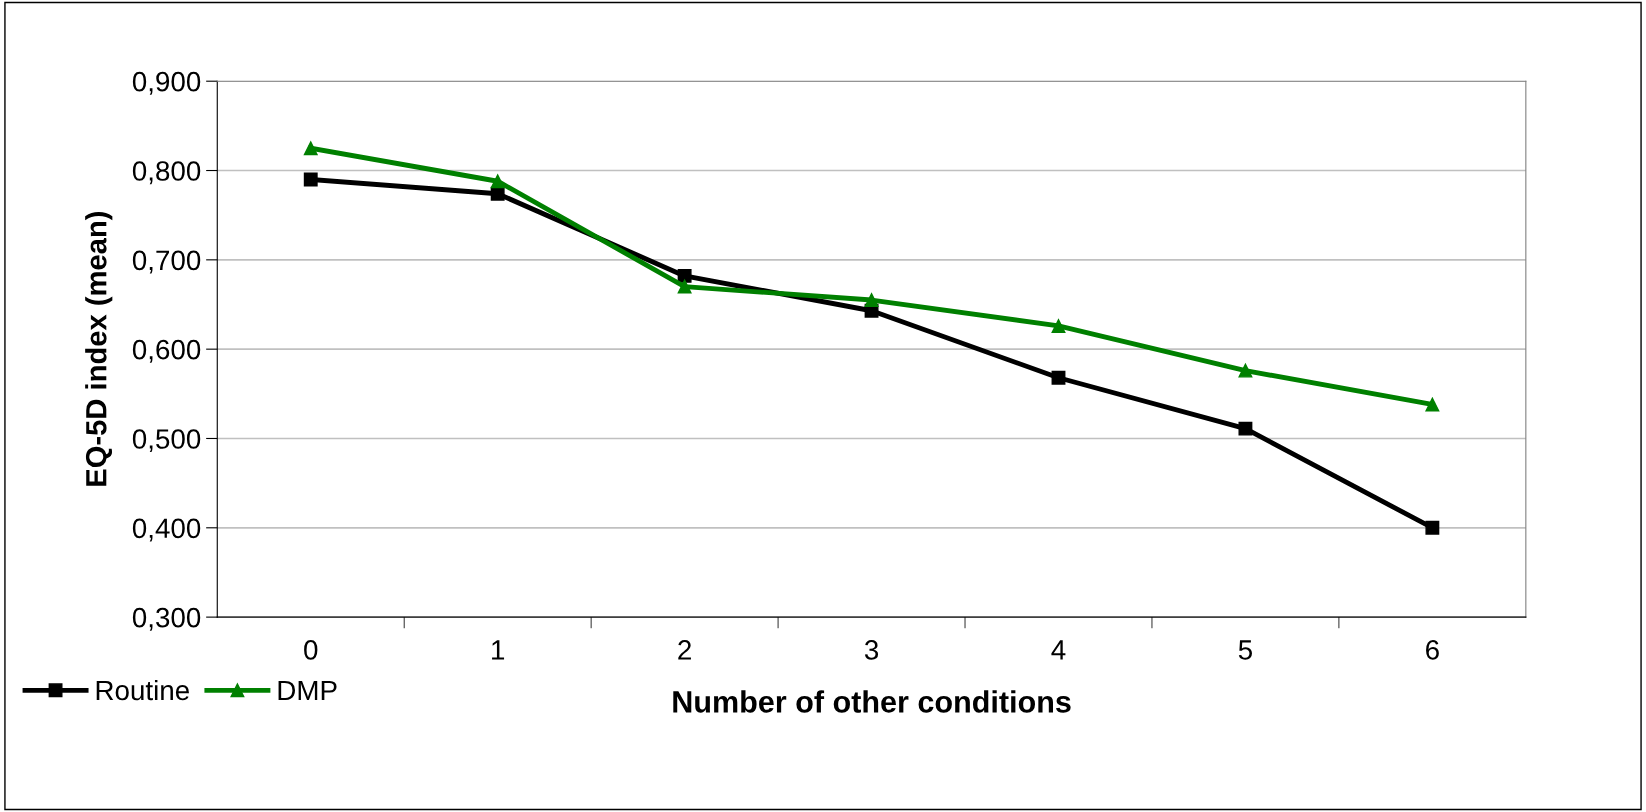 Image resolution: width=1646 pixels, height=812 pixels. What do you see at coordinates (99, 349) in the screenshot?
I see `y-axis-title: EQ-5D index (mean)` at bounding box center [99, 349].